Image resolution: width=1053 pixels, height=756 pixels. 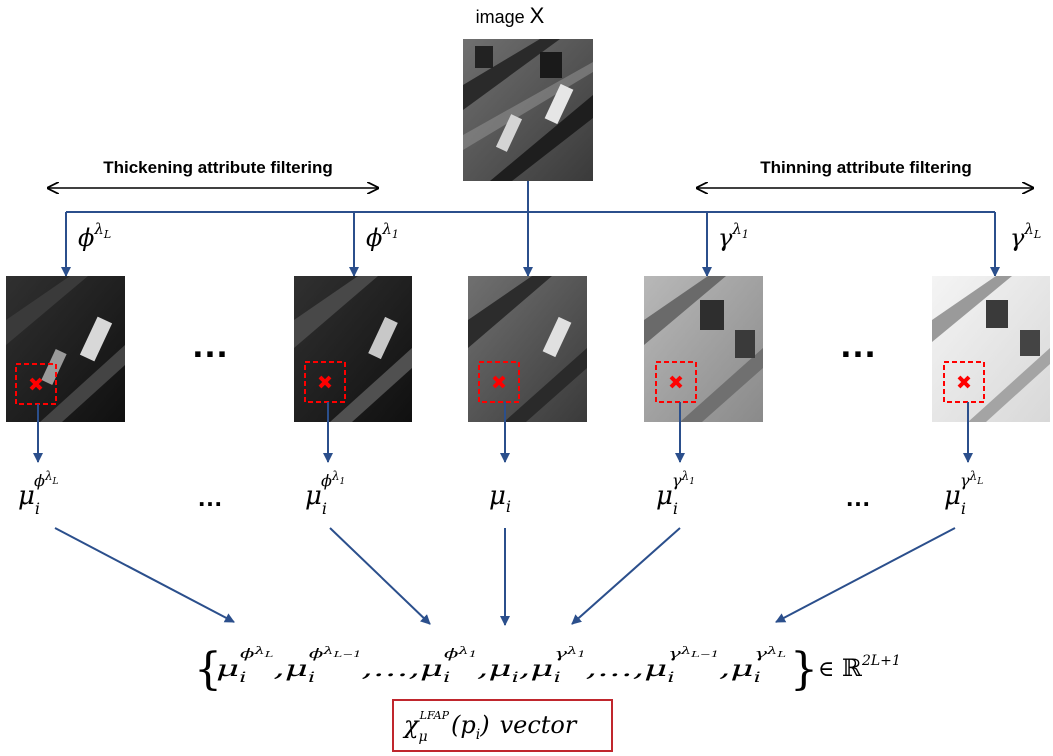 I want to click on lfap-vector-box: χμLFAP(pi) vector, so click(x=502, y=725).